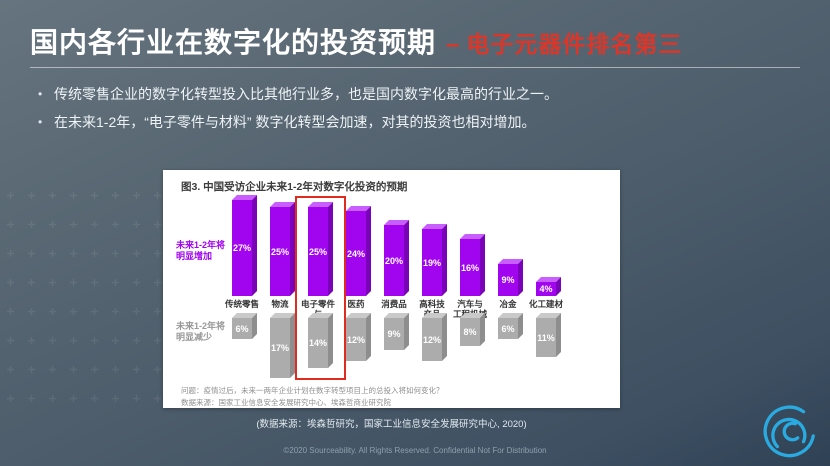 The image size is (830, 466). I want to click on bar-value-label: 14%, so click(317, 343).